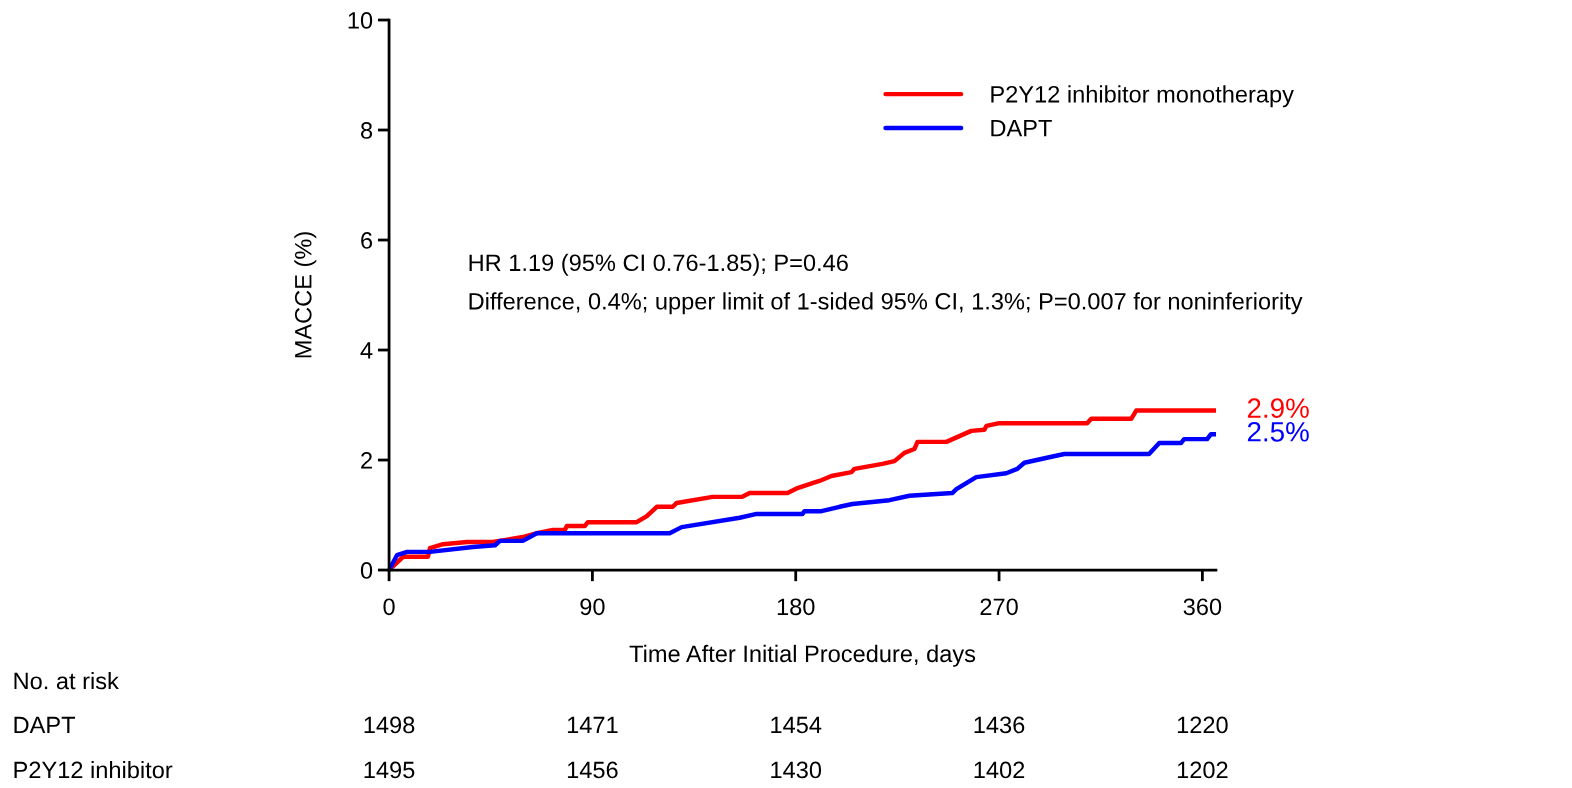  What do you see at coordinates (389, 725) in the screenshot?
I see `text: 1498` at bounding box center [389, 725].